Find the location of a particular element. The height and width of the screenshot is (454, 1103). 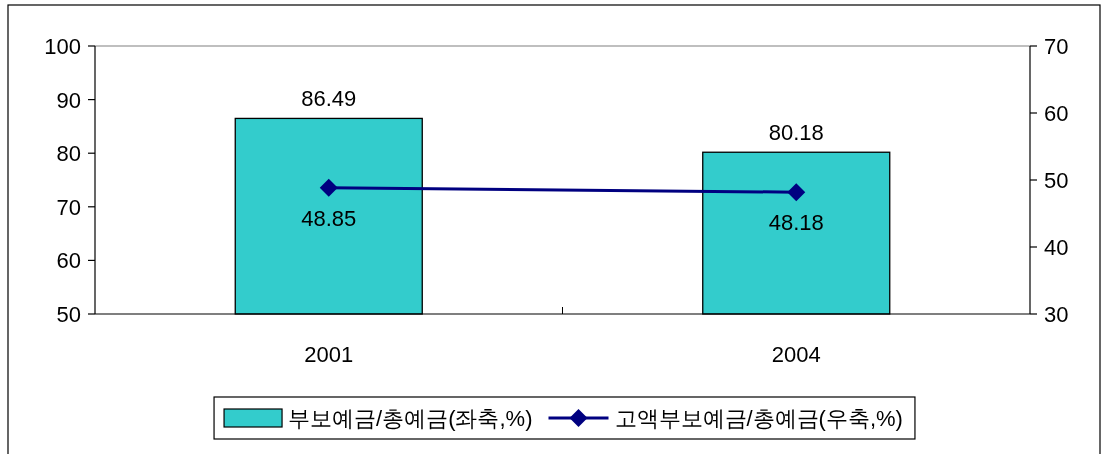

data-label: 48.85 is located at coordinates (329, 218).